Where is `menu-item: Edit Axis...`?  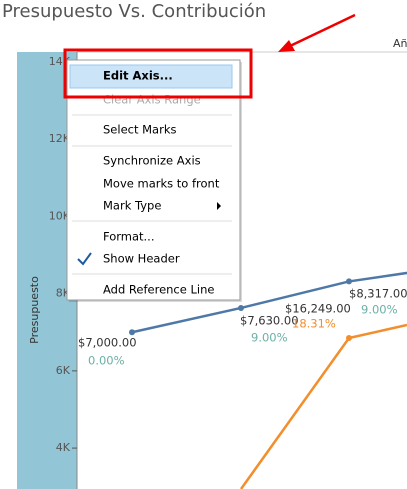
menu-item: Edit Axis... is located at coordinates (138, 76).